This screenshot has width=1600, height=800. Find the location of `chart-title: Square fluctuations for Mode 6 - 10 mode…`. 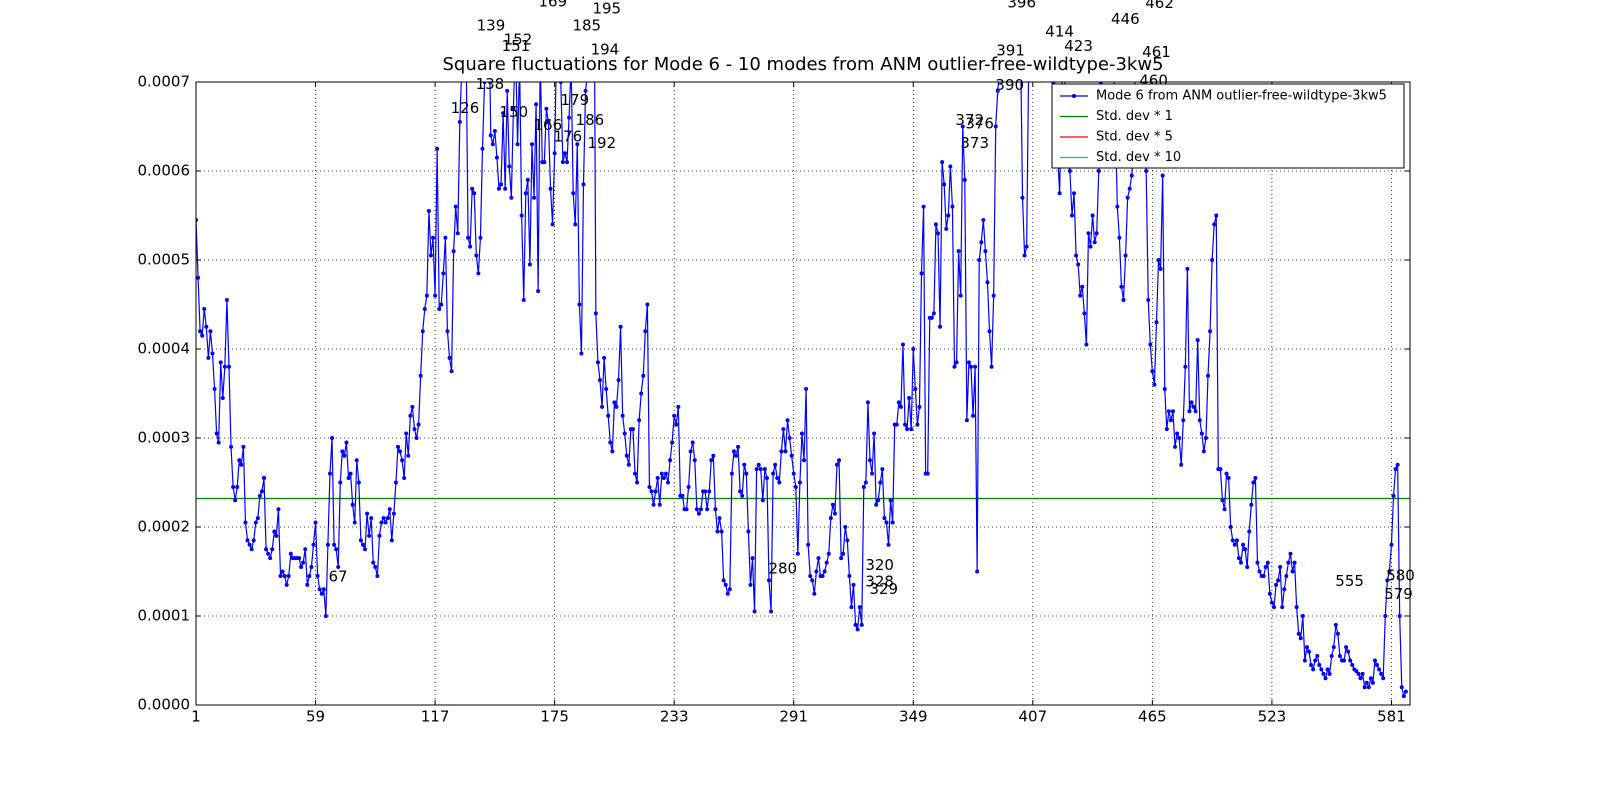

chart-title: Square fluctuations for Mode 6 - 10 mode… is located at coordinates (802, 64).